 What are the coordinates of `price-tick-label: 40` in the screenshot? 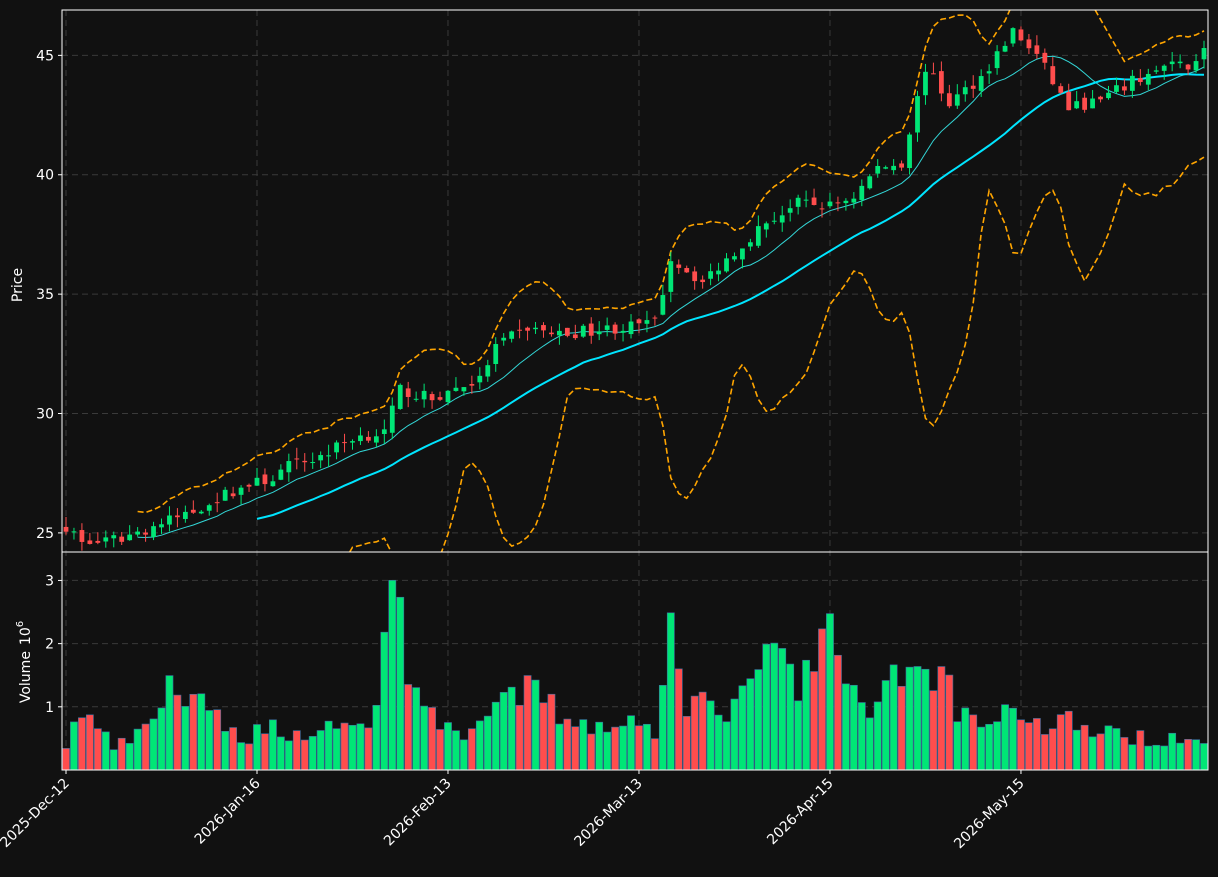 It's located at (45, 176).